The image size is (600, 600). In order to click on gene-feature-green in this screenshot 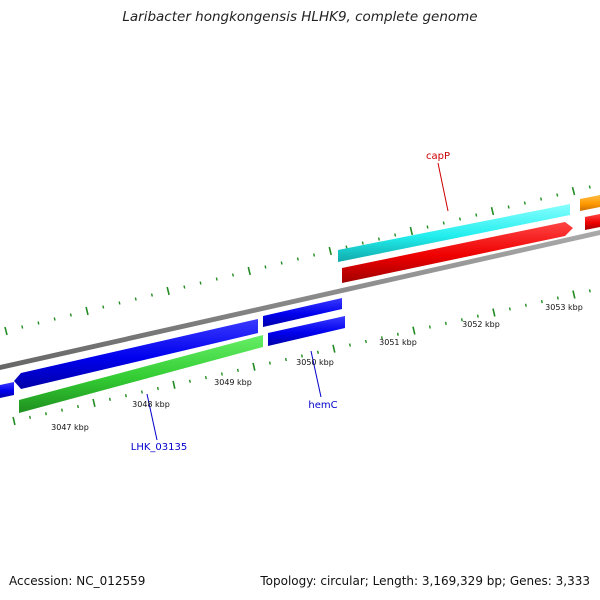, I will do `click(141, 374)`.